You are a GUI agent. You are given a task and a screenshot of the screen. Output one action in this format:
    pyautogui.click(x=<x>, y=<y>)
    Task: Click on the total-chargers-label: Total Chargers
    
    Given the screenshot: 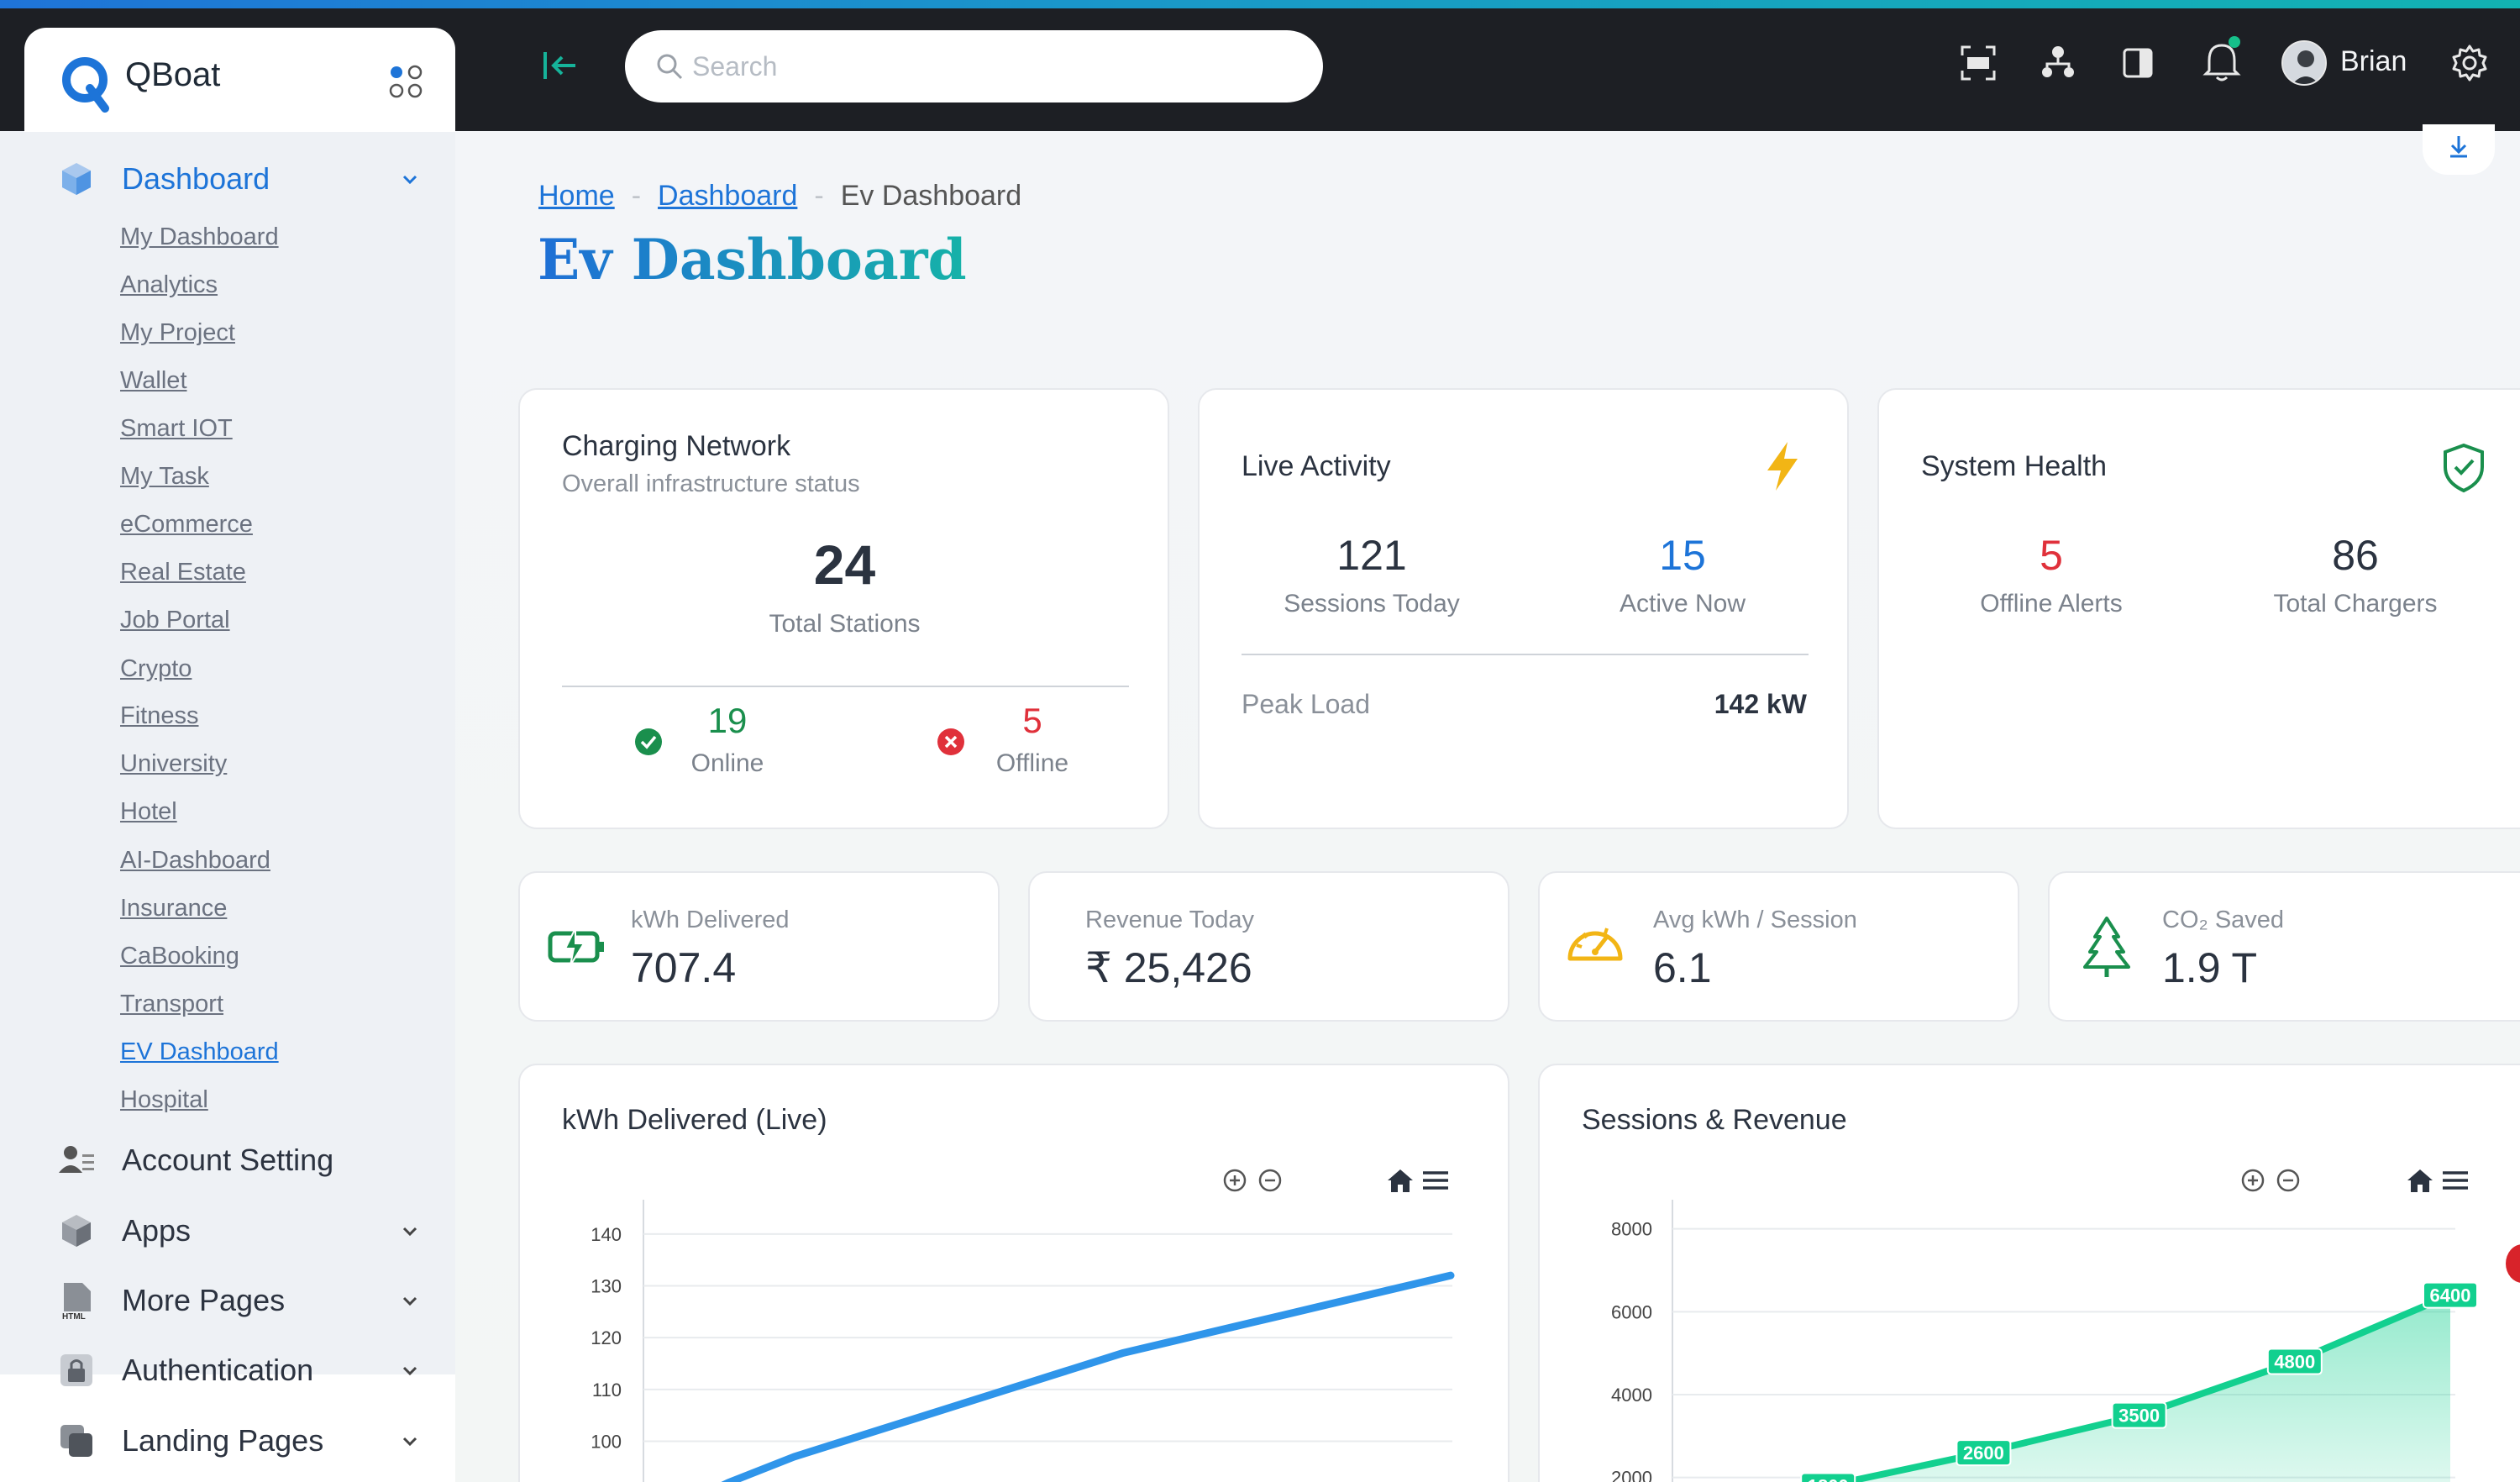 What is the action you would take?
    pyautogui.click(x=2355, y=604)
    